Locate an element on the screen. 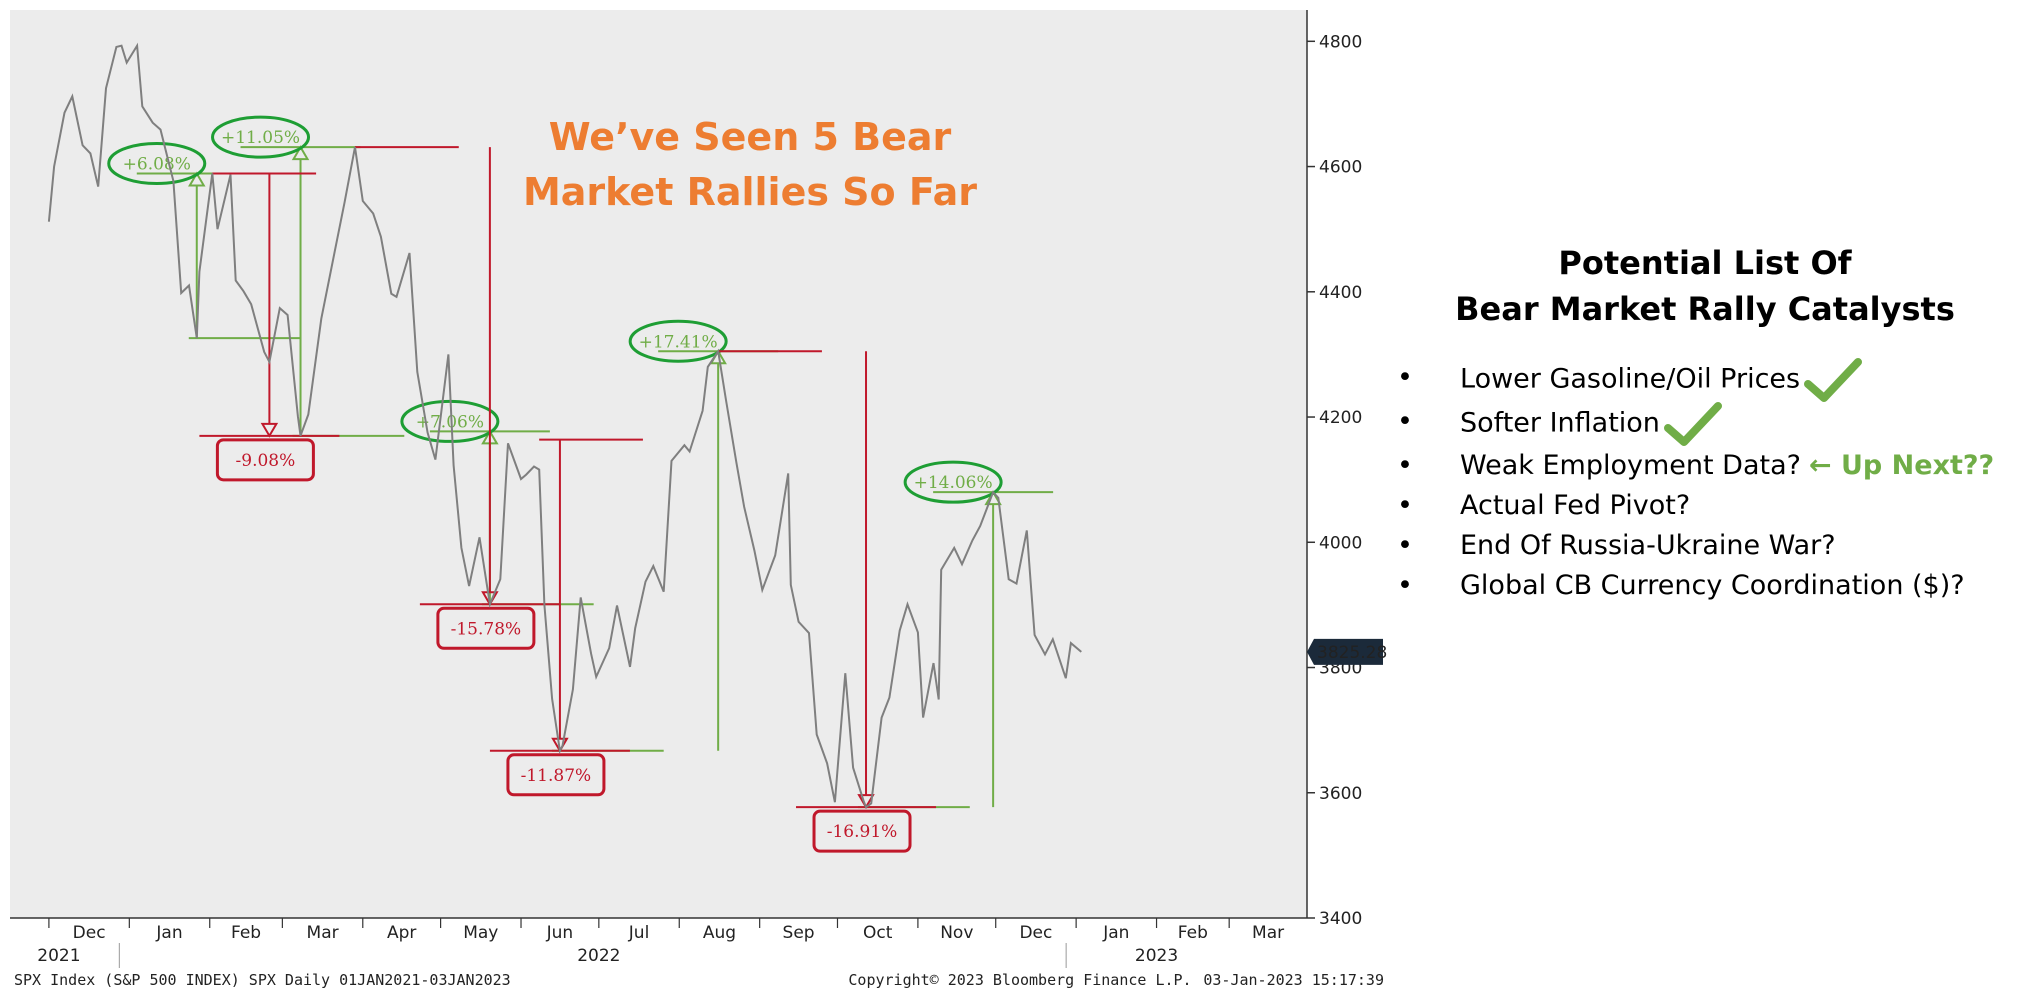 Image resolution: width=2021 pixels, height=996 pixels. y-tick-label: 4000 is located at coordinates (1340, 543).